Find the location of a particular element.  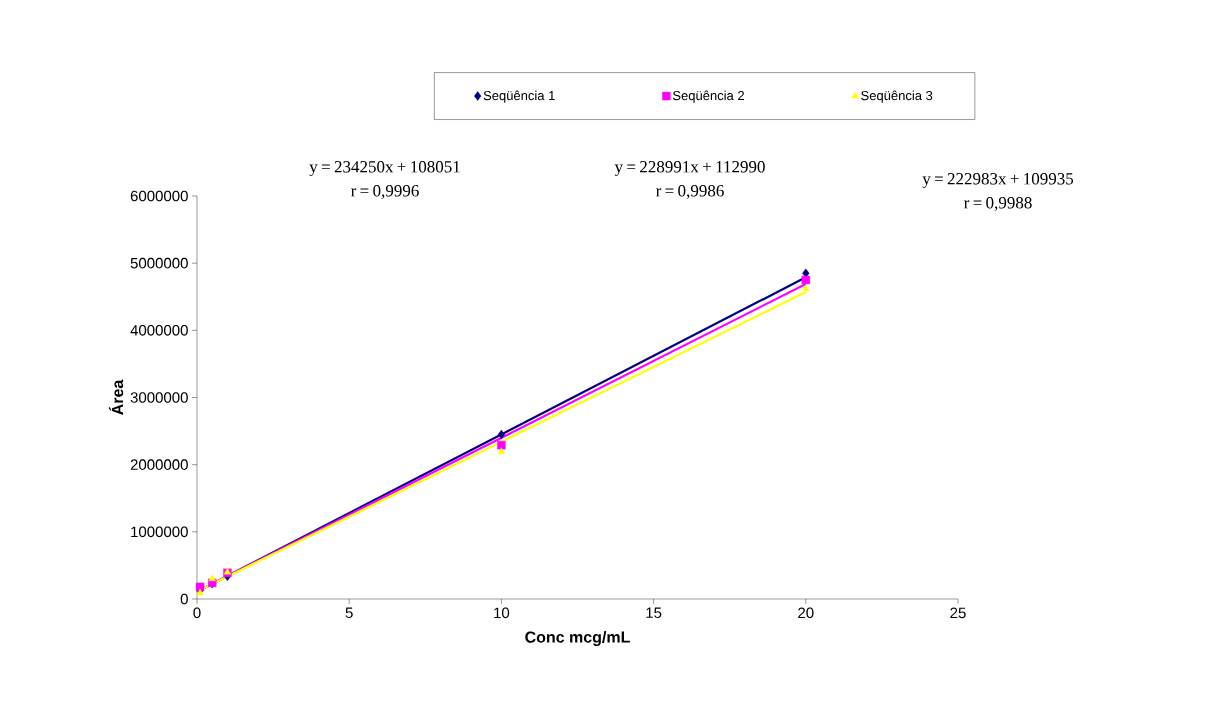

x-tick-label: 0 is located at coordinates (197, 613).